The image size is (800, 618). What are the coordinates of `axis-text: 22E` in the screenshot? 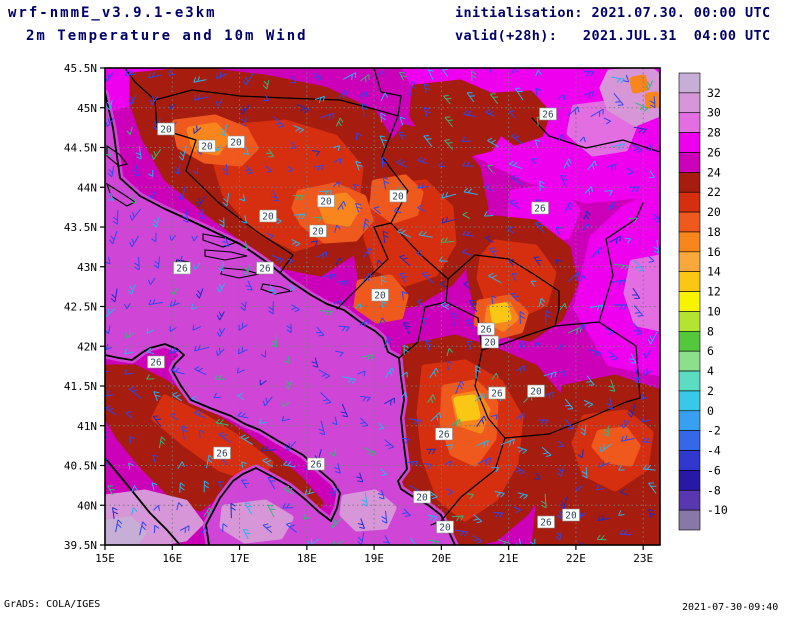 It's located at (576, 558).